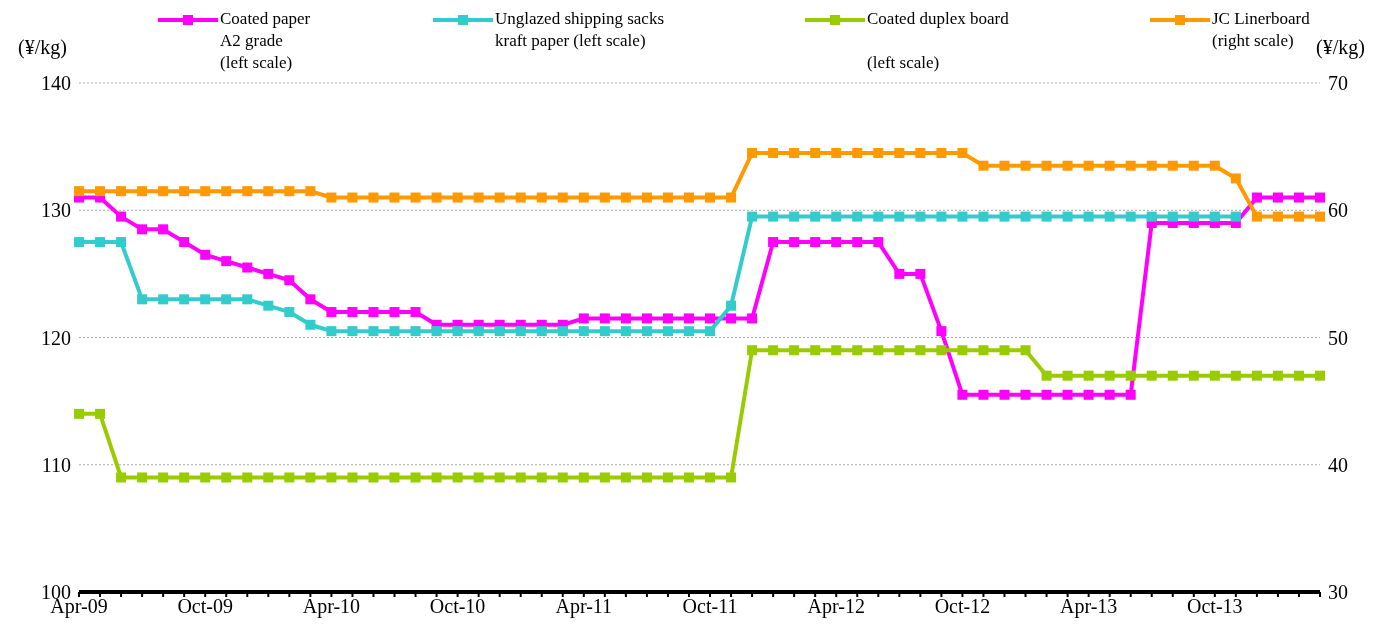 Image resolution: width=1373 pixels, height=641 pixels. Describe the element at coordinates (938, 40) in the screenshot. I see `text: Coated duplex board (left scale)` at that location.